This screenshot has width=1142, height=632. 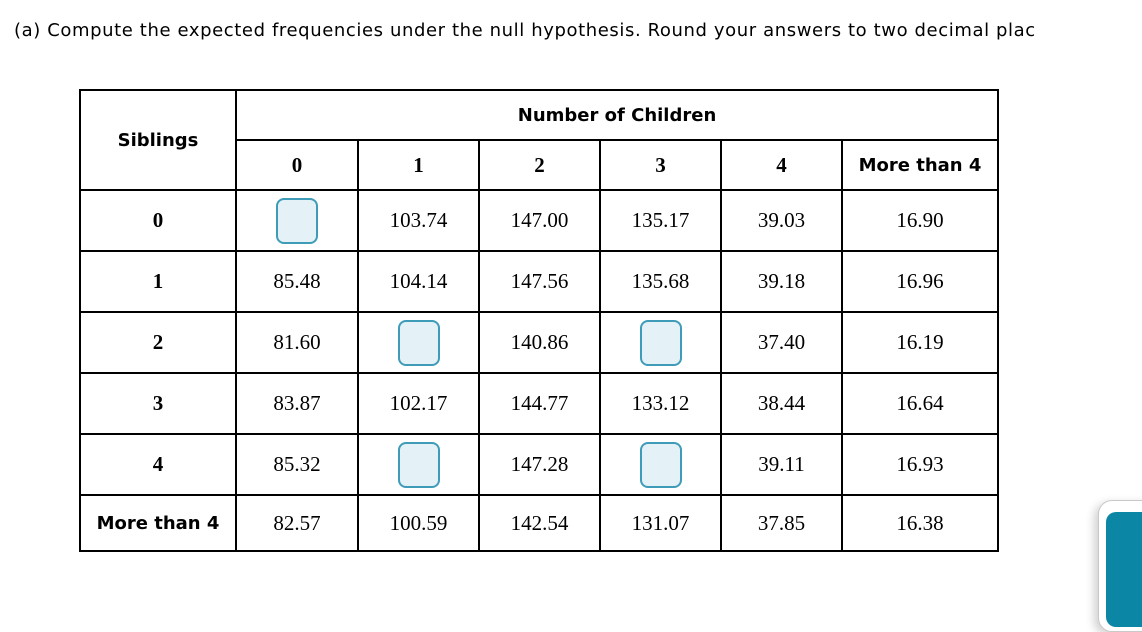 What do you see at coordinates (660, 220) in the screenshot?
I see `cell-r0c3: 135.17` at bounding box center [660, 220].